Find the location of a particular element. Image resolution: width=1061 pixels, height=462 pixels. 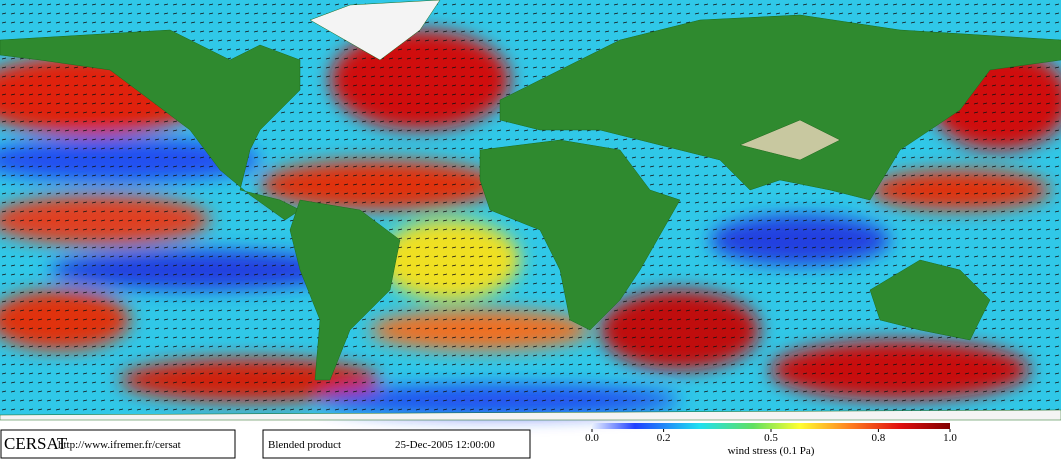

colorbar: wind stress (0.1 Pa) 0.0 0.2 0.5 0.8 1.0 is located at coordinates (771, 440).